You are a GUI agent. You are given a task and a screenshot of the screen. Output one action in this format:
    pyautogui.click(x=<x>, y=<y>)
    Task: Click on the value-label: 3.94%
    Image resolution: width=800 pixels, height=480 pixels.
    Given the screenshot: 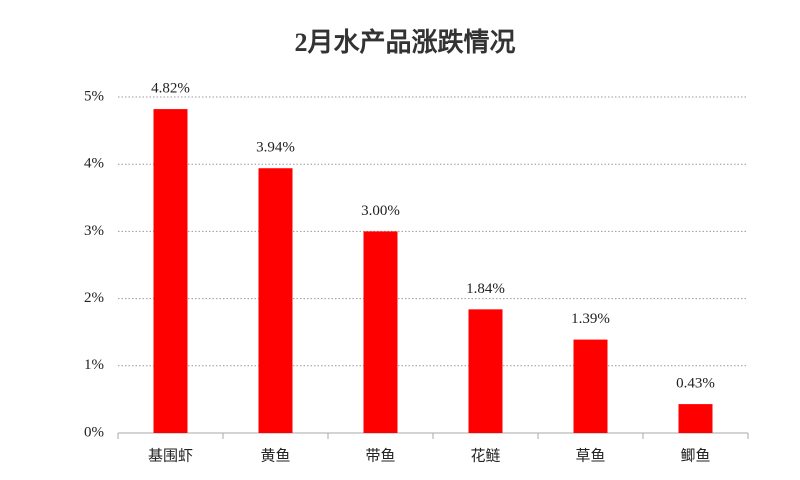 What is the action you would take?
    pyautogui.click(x=275, y=148)
    